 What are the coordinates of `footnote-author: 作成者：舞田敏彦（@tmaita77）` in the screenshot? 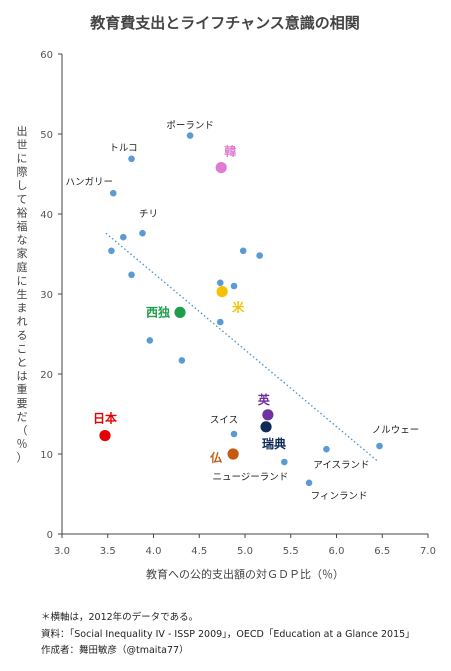 It's located at (115, 650).